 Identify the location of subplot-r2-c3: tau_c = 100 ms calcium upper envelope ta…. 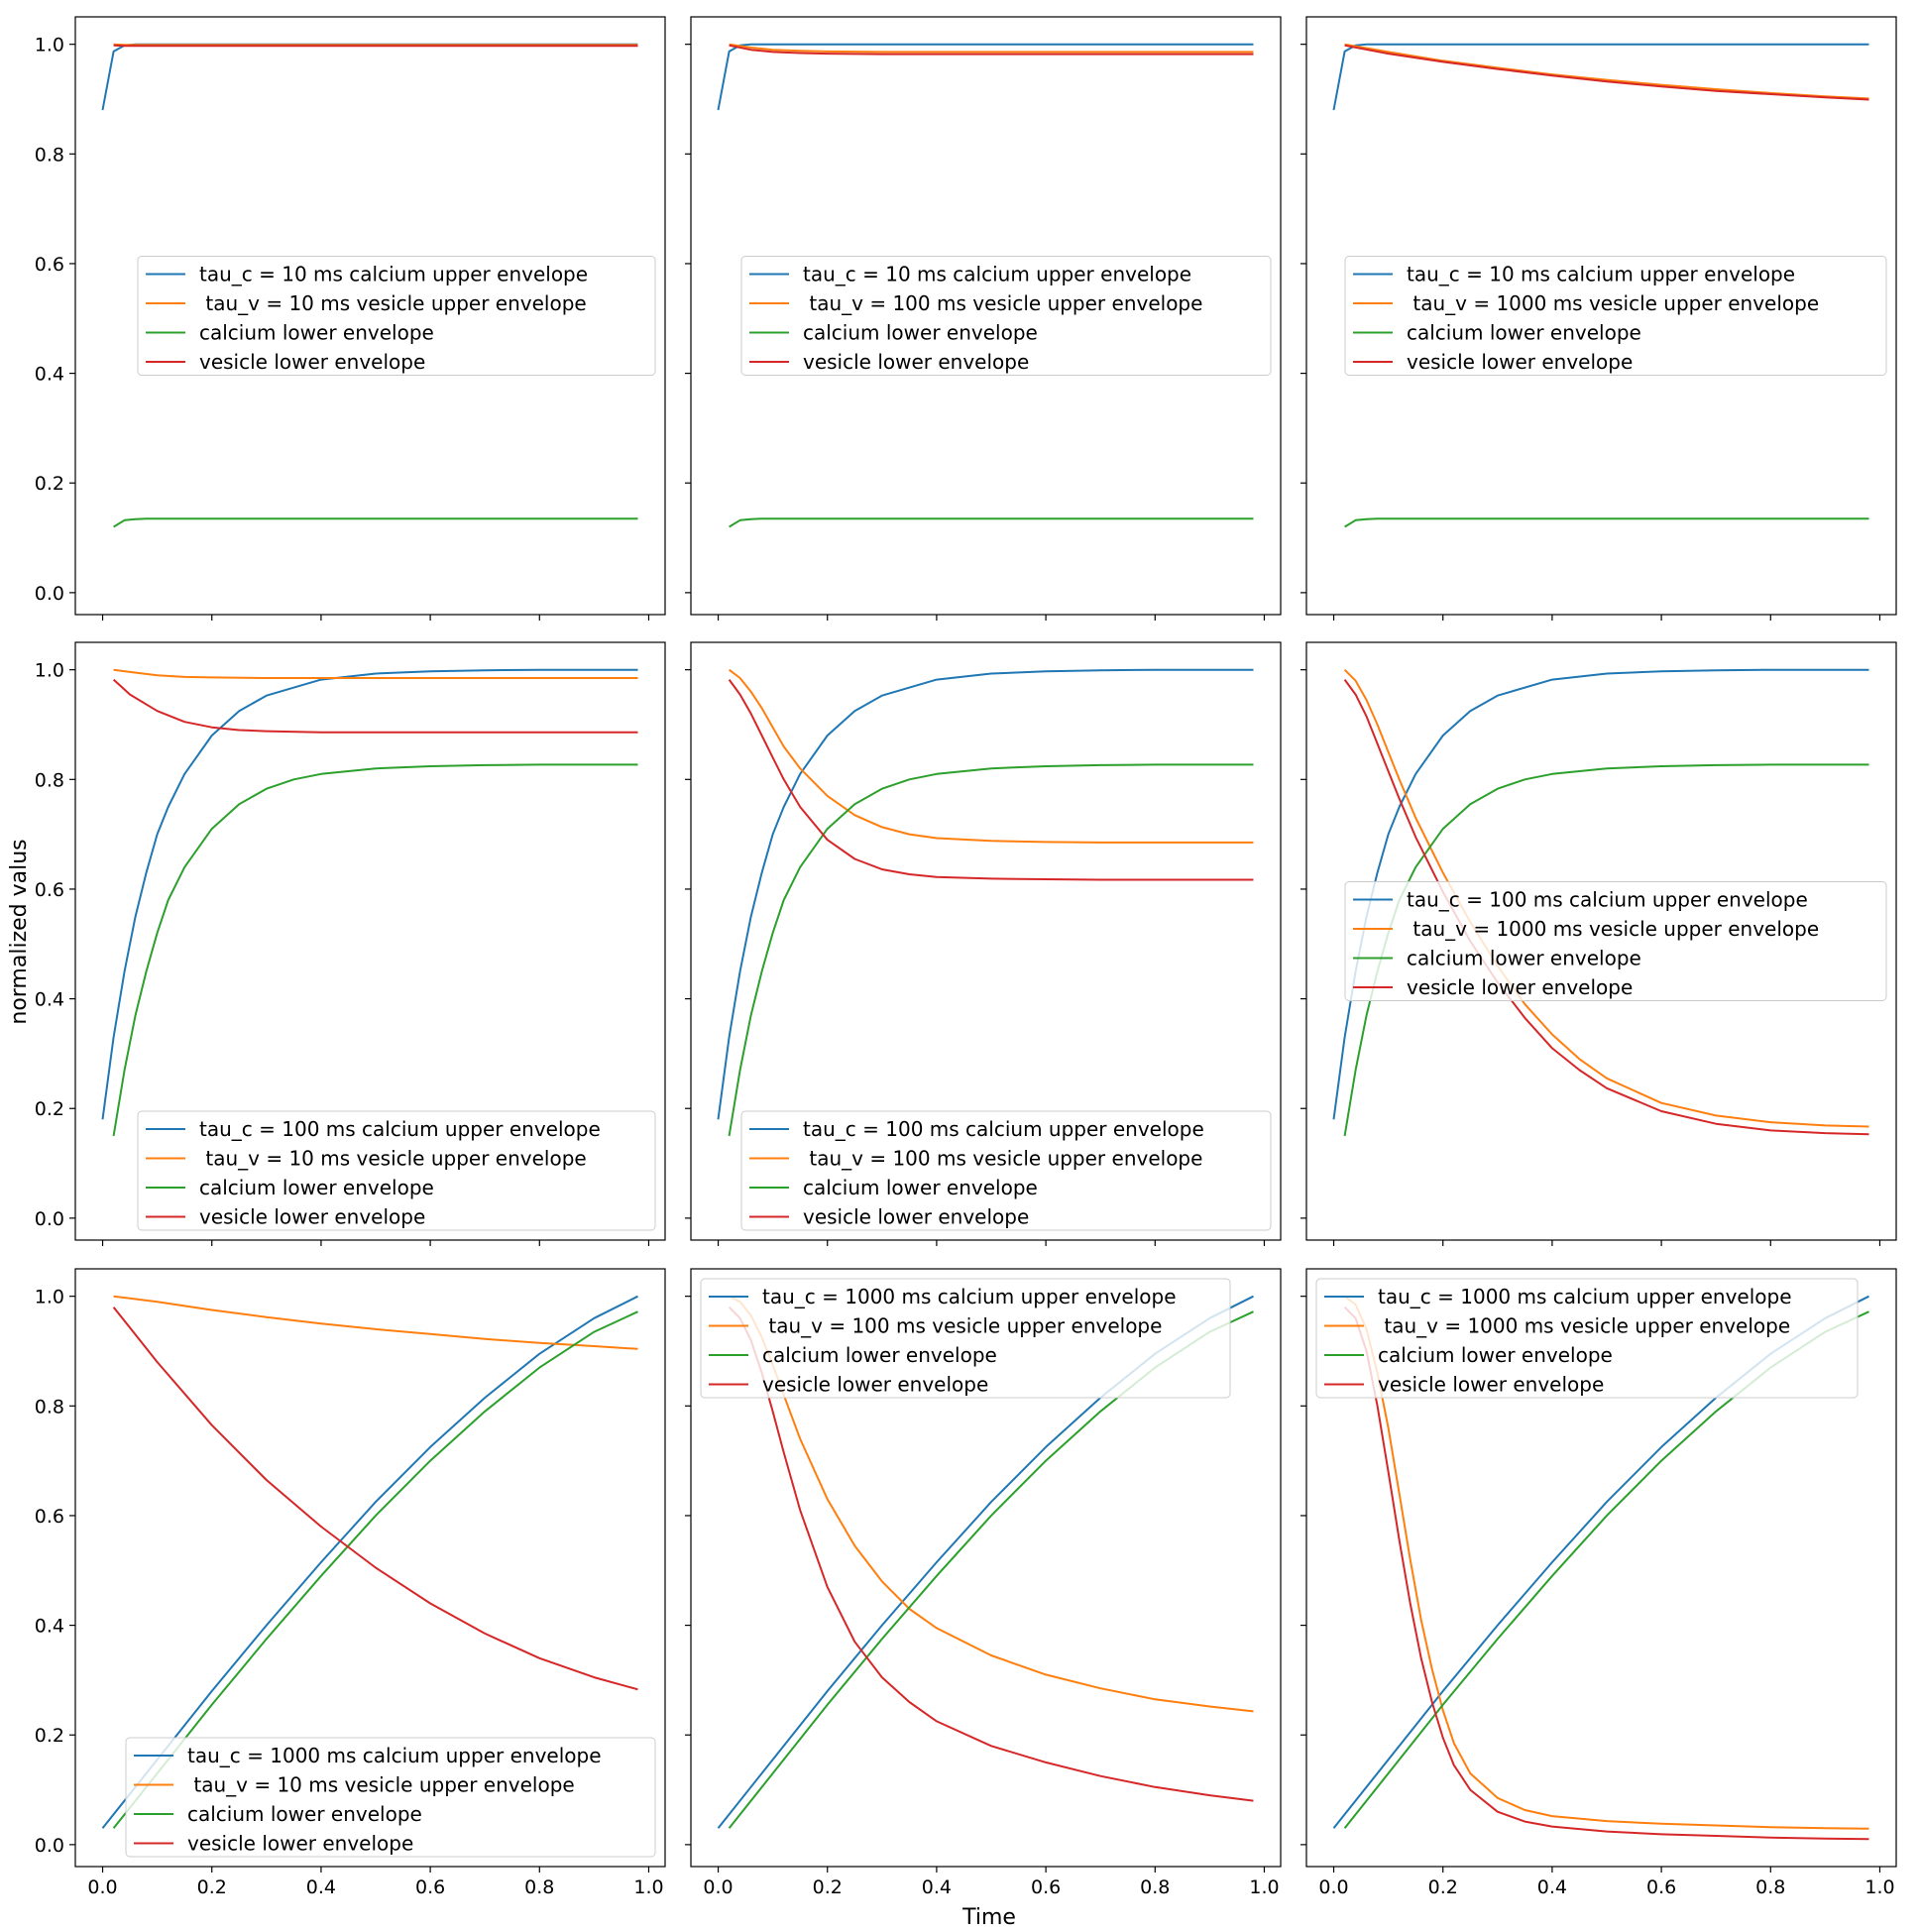
(1598, 943).